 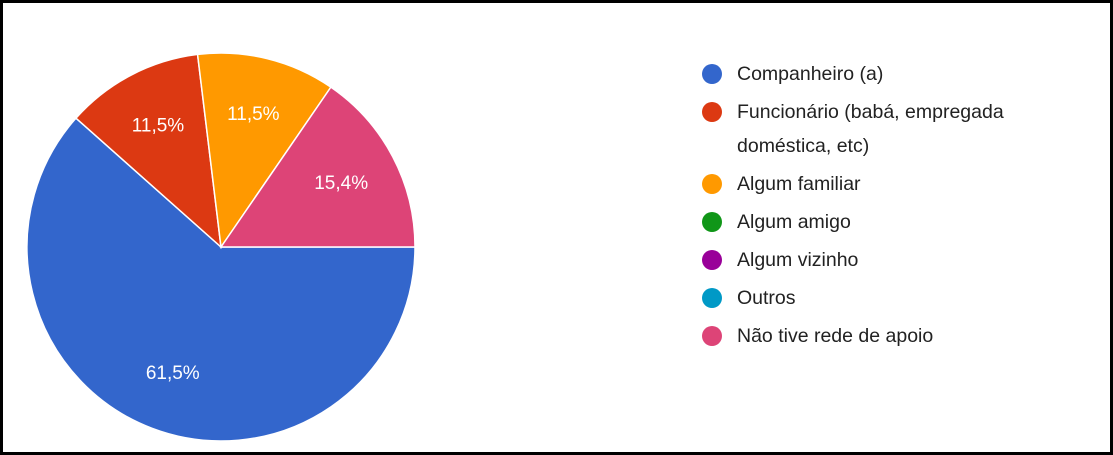 I want to click on legend-label: Algum familiar, so click(x=799, y=184).